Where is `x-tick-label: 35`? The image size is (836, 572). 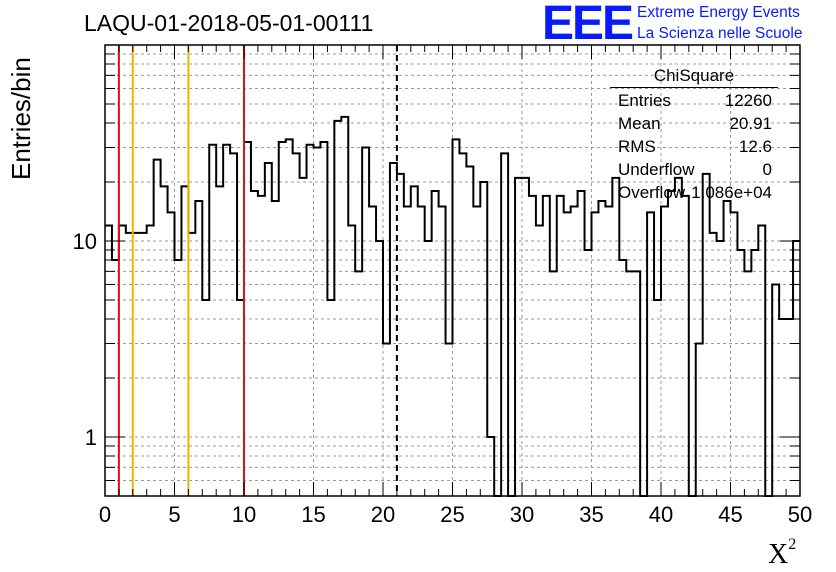 x-tick-label: 35 is located at coordinates (591, 514).